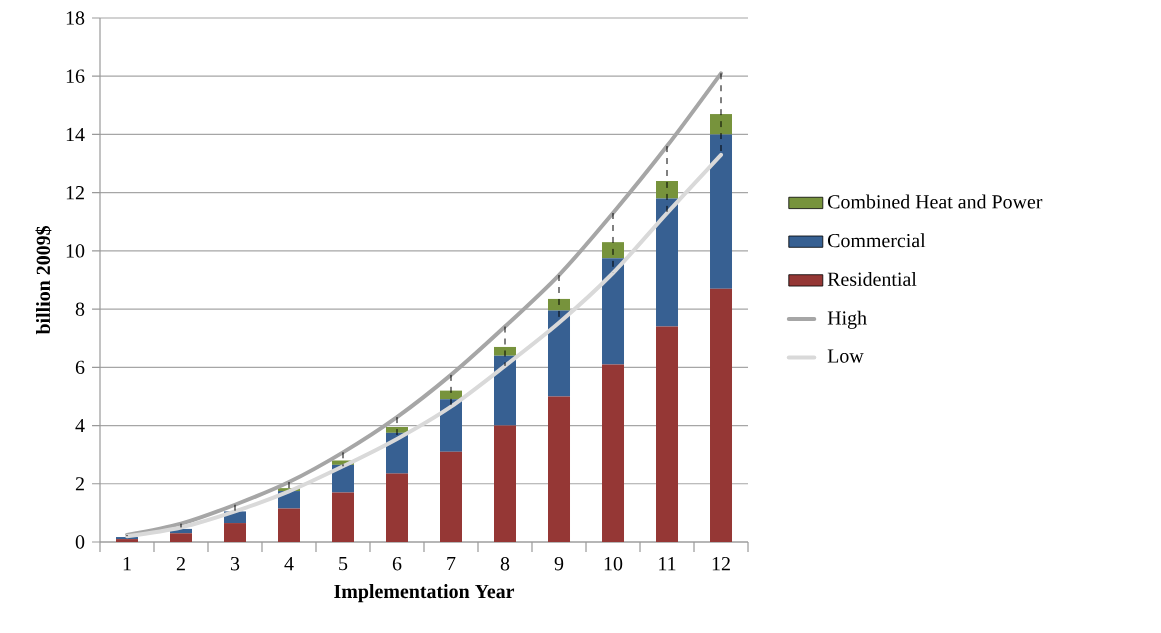 The height and width of the screenshot is (633, 1161). What do you see at coordinates (451, 564) in the screenshot?
I see `x-tick-label: 7` at bounding box center [451, 564].